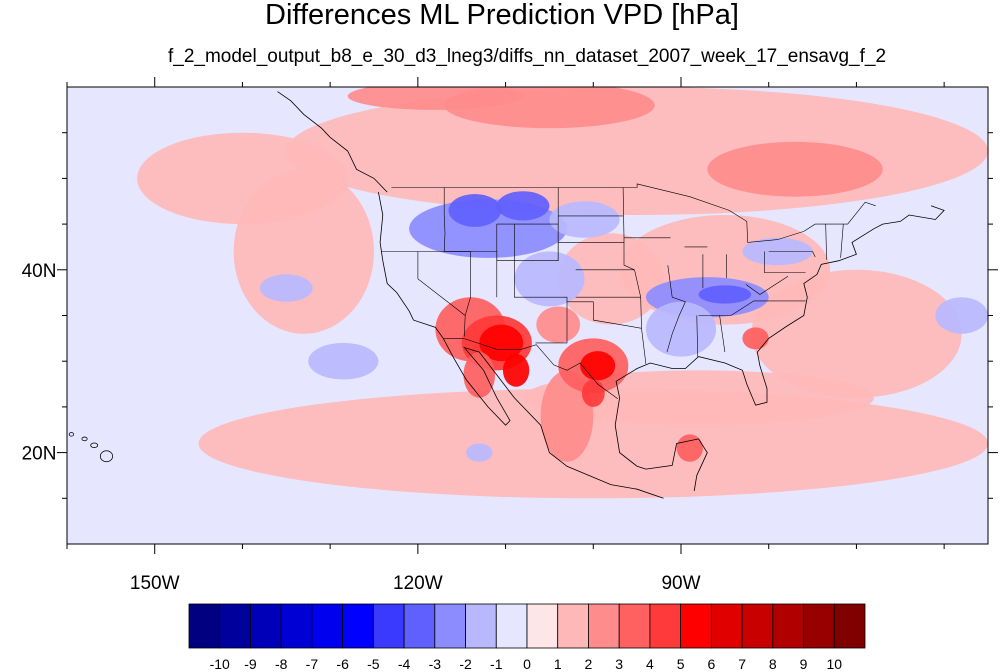  Describe the element at coordinates (39, 454) in the screenshot. I see `y-tick-label-1: 20N` at that location.